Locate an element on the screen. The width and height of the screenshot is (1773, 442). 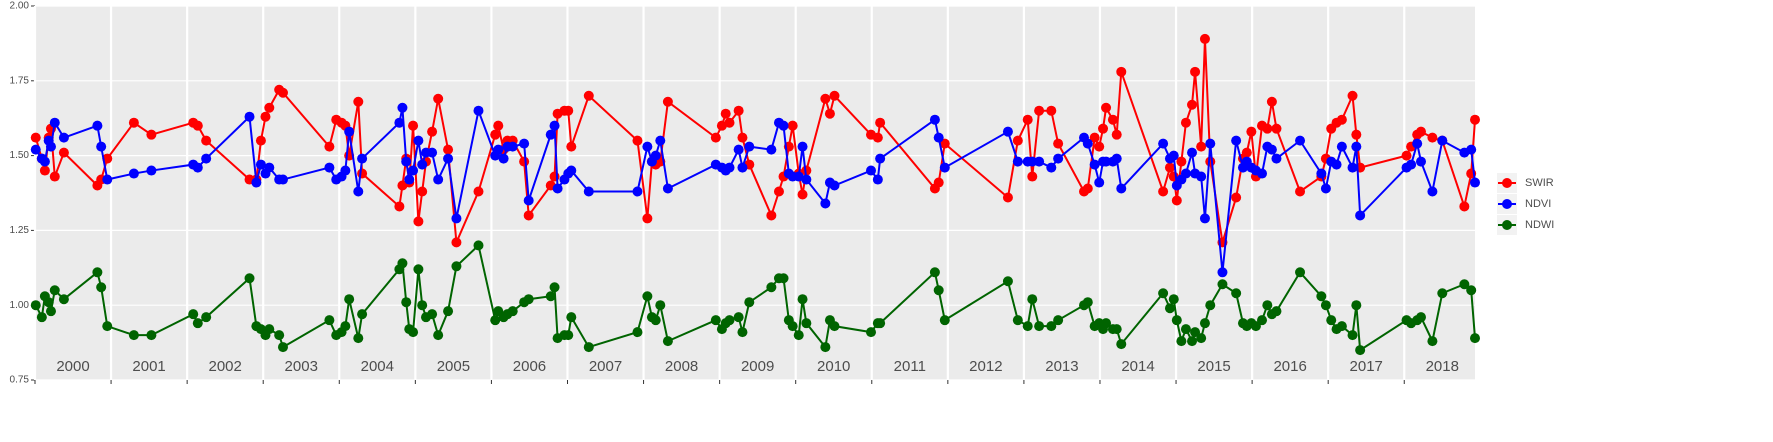
y-tick-label: 1.25 is located at coordinates (20, 230).